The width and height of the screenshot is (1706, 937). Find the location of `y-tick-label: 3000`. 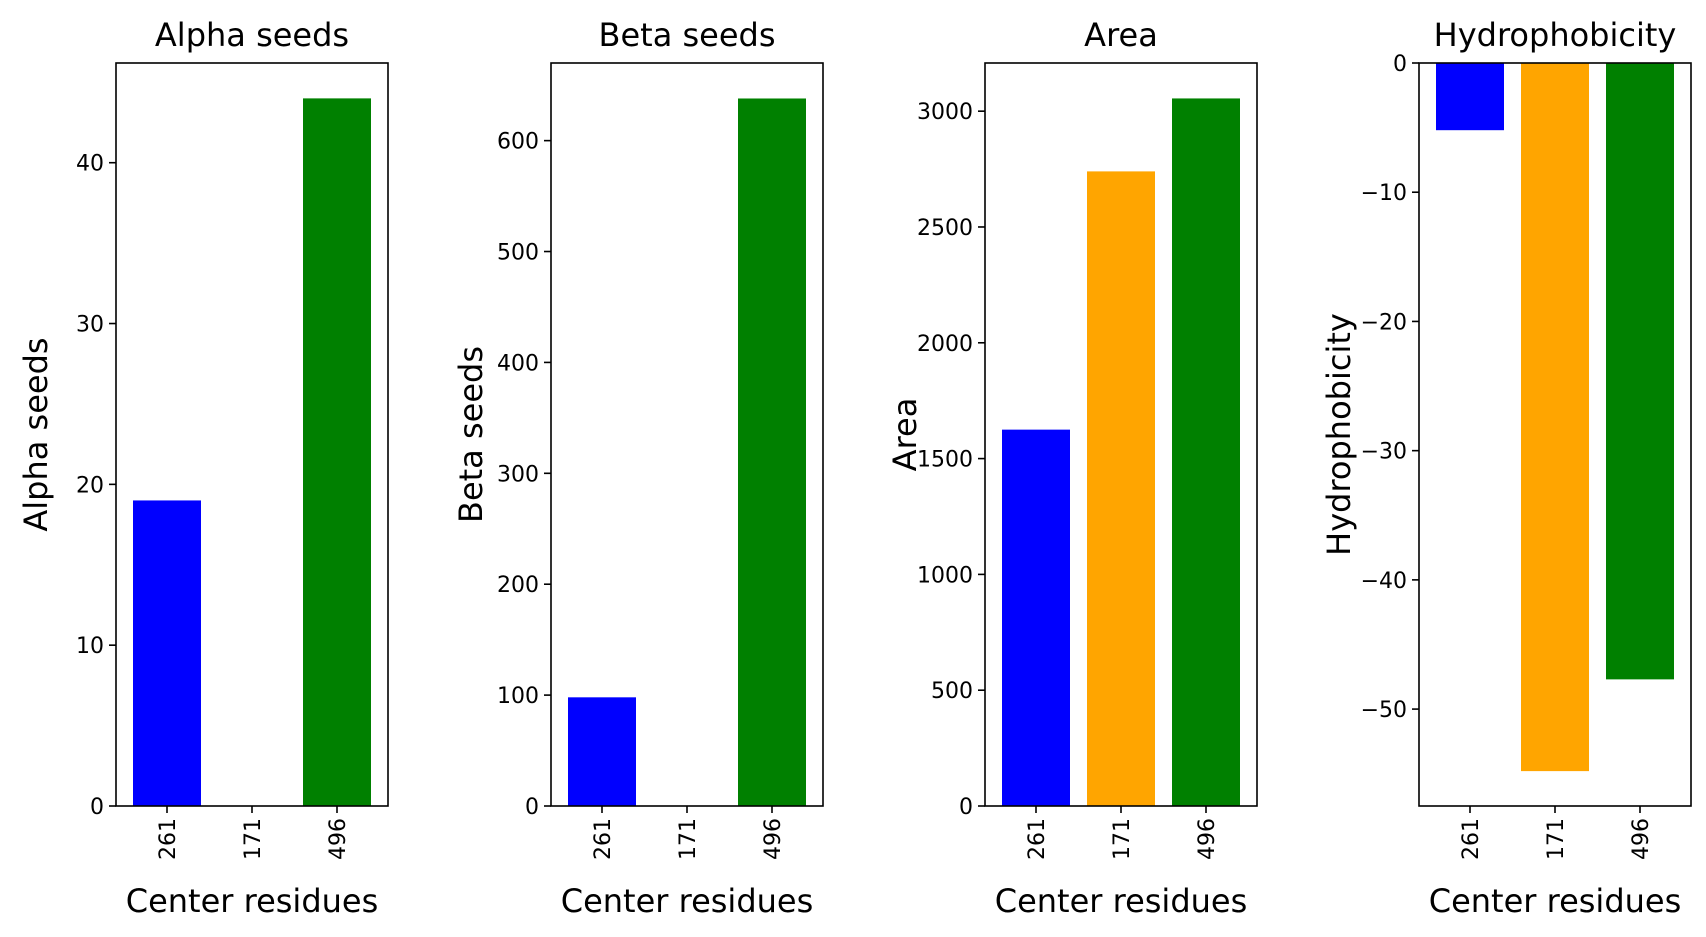

y-tick-label: 3000 is located at coordinates (945, 112).